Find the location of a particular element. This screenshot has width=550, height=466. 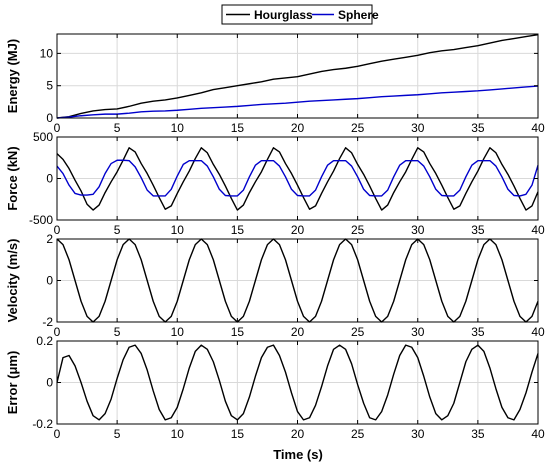

legend-label-sphere: Sphere is located at coordinates (358, 15).